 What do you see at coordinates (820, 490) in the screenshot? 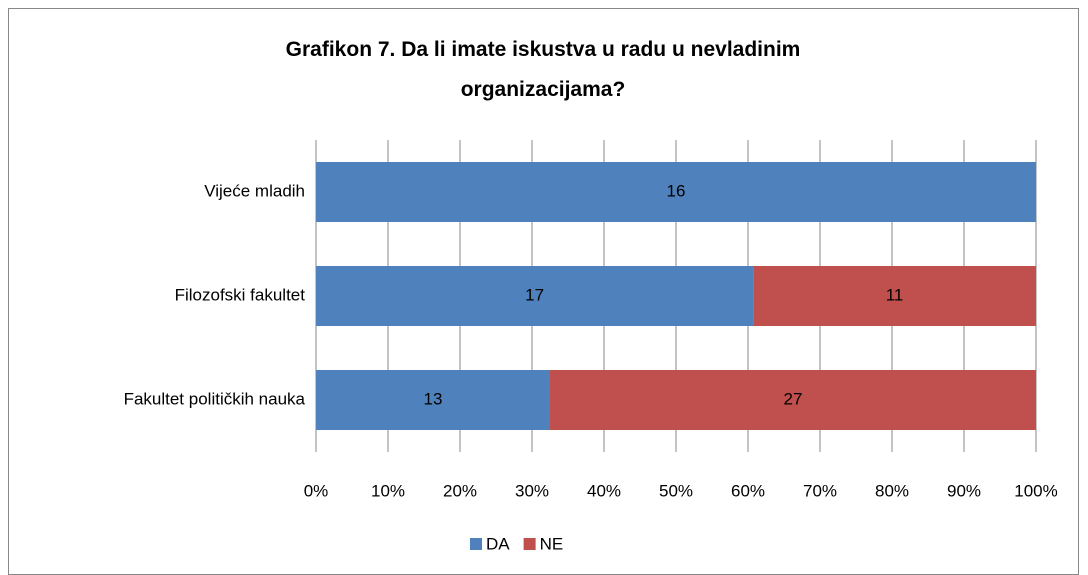
I see `x-tick-label: 70%` at bounding box center [820, 490].